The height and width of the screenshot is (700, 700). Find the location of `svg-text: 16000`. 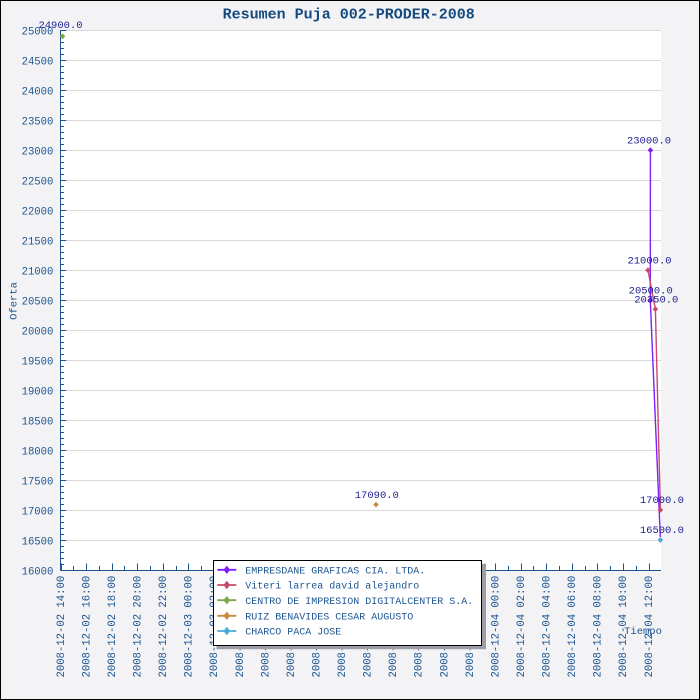

svg-text: 16000 is located at coordinates (38, 572).